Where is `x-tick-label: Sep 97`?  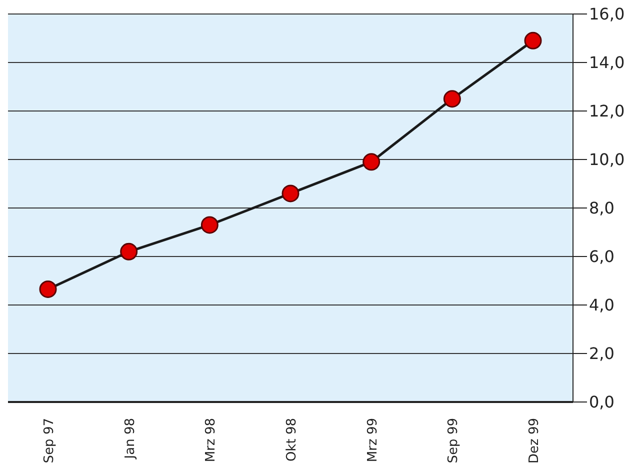 x-tick-label: Sep 97 is located at coordinates (49, 441).